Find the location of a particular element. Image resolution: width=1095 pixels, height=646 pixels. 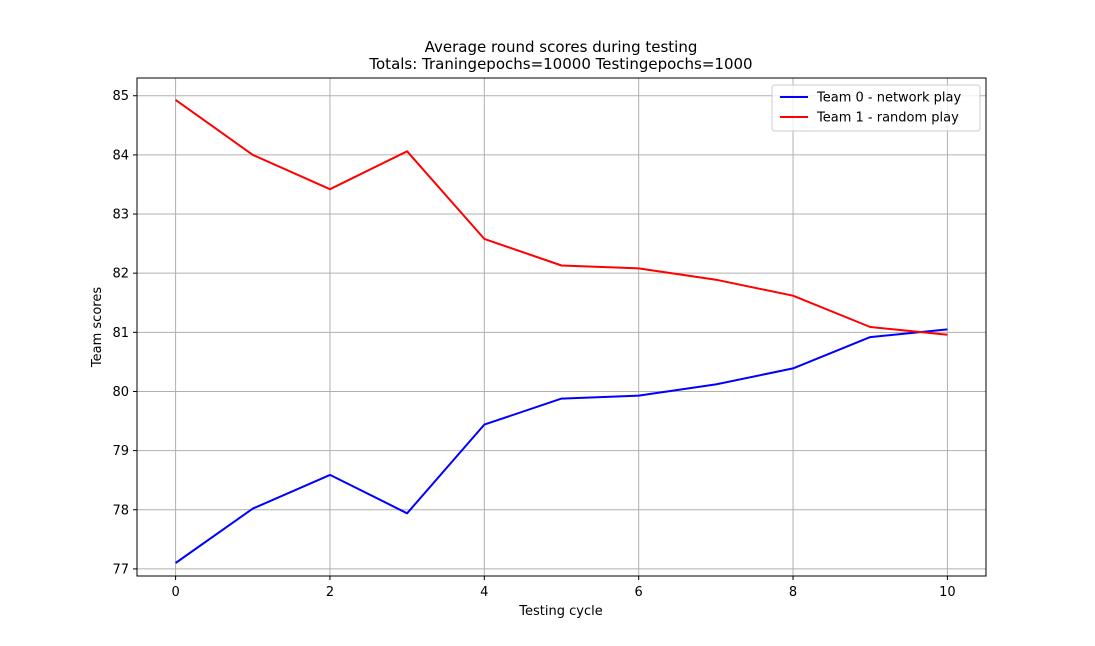

x-tick-label: 8 is located at coordinates (793, 592).